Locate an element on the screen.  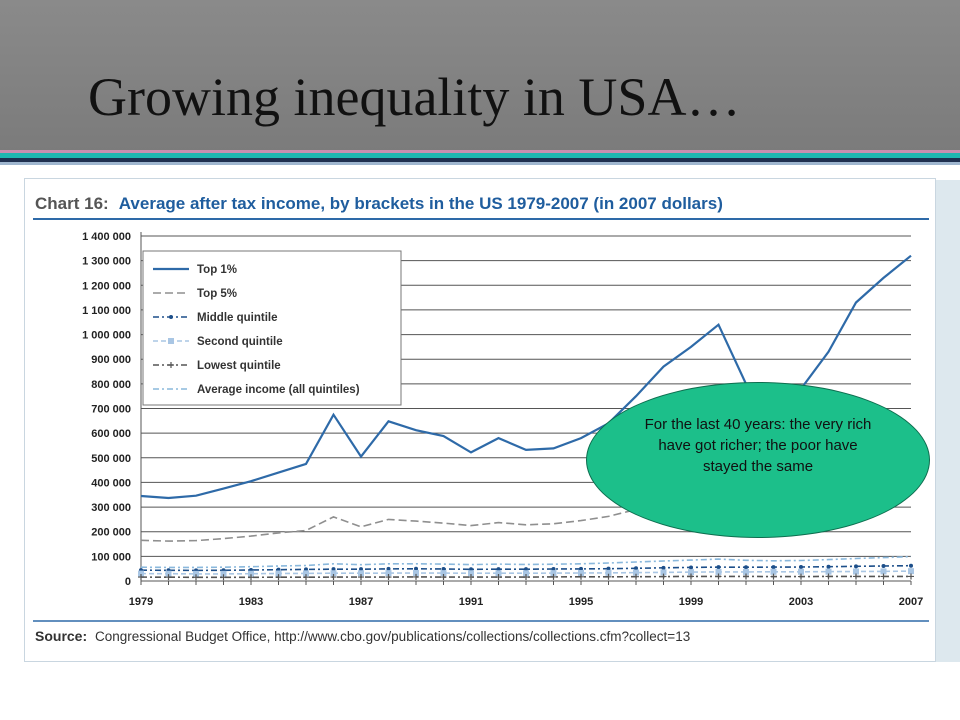
series-line-middle-quintile is located at coordinates (526, 568).